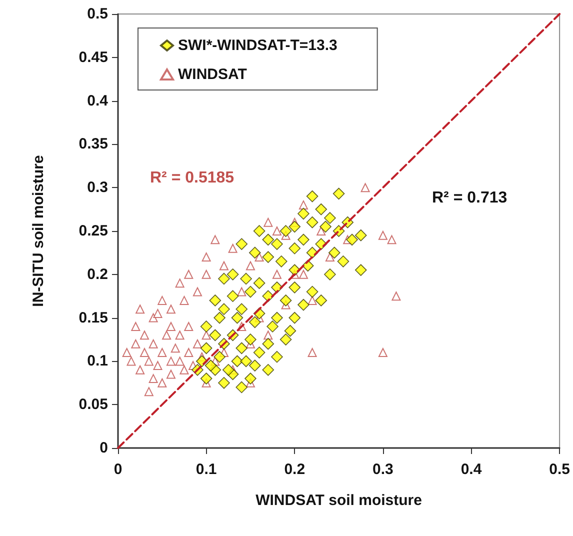  I want to click on x-tick-label: 0.1, so click(206, 469).